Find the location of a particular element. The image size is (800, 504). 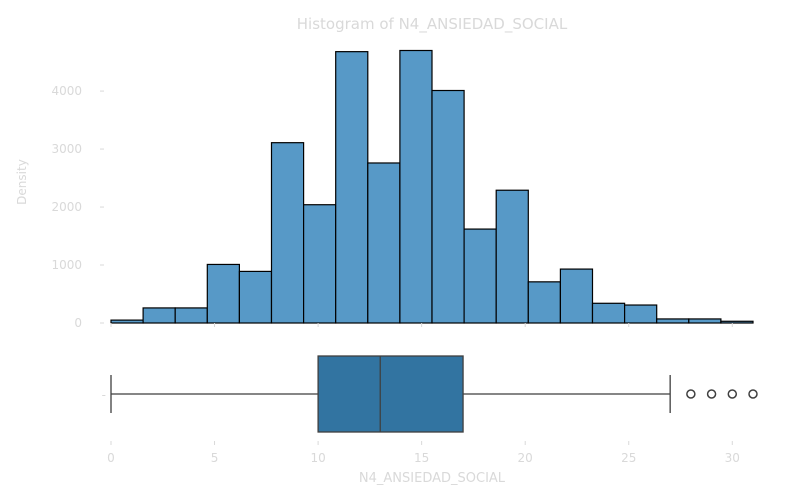

boxplot-x-tick-label: 20 is located at coordinates (525, 458).